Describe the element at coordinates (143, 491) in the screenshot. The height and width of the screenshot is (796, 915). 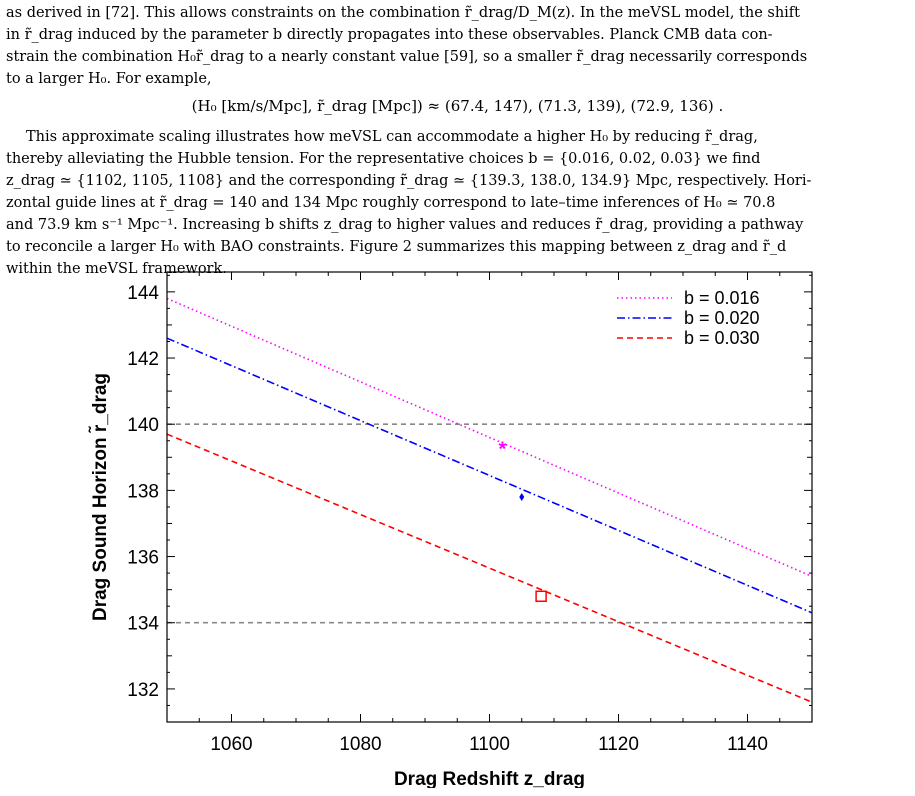
I see `y-tick-label: 138` at that location.